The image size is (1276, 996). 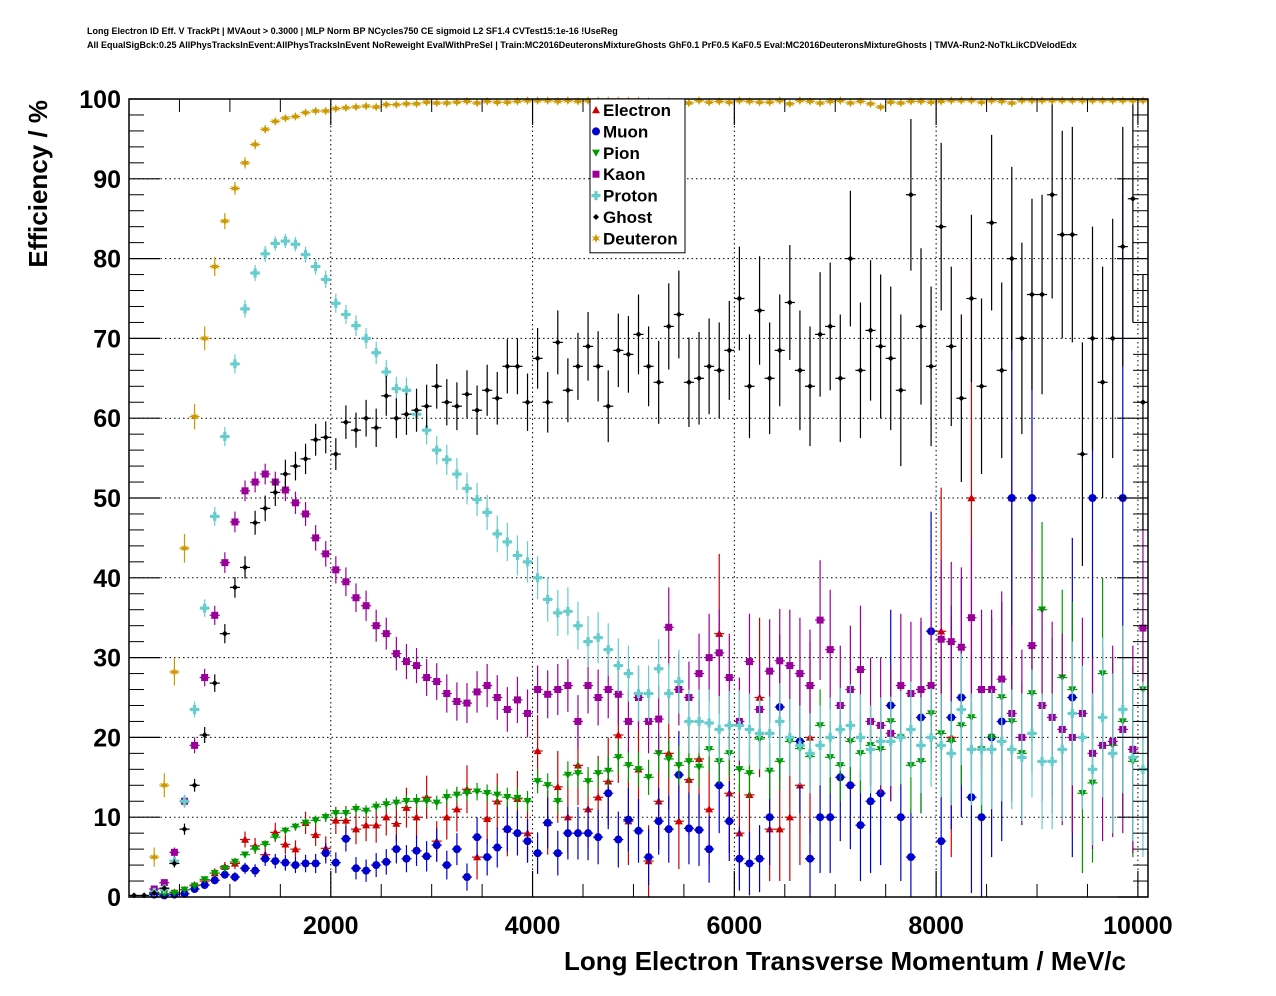 What do you see at coordinates (616, 153) in the screenshot?
I see `legend-entry-pion: Pion` at bounding box center [616, 153].